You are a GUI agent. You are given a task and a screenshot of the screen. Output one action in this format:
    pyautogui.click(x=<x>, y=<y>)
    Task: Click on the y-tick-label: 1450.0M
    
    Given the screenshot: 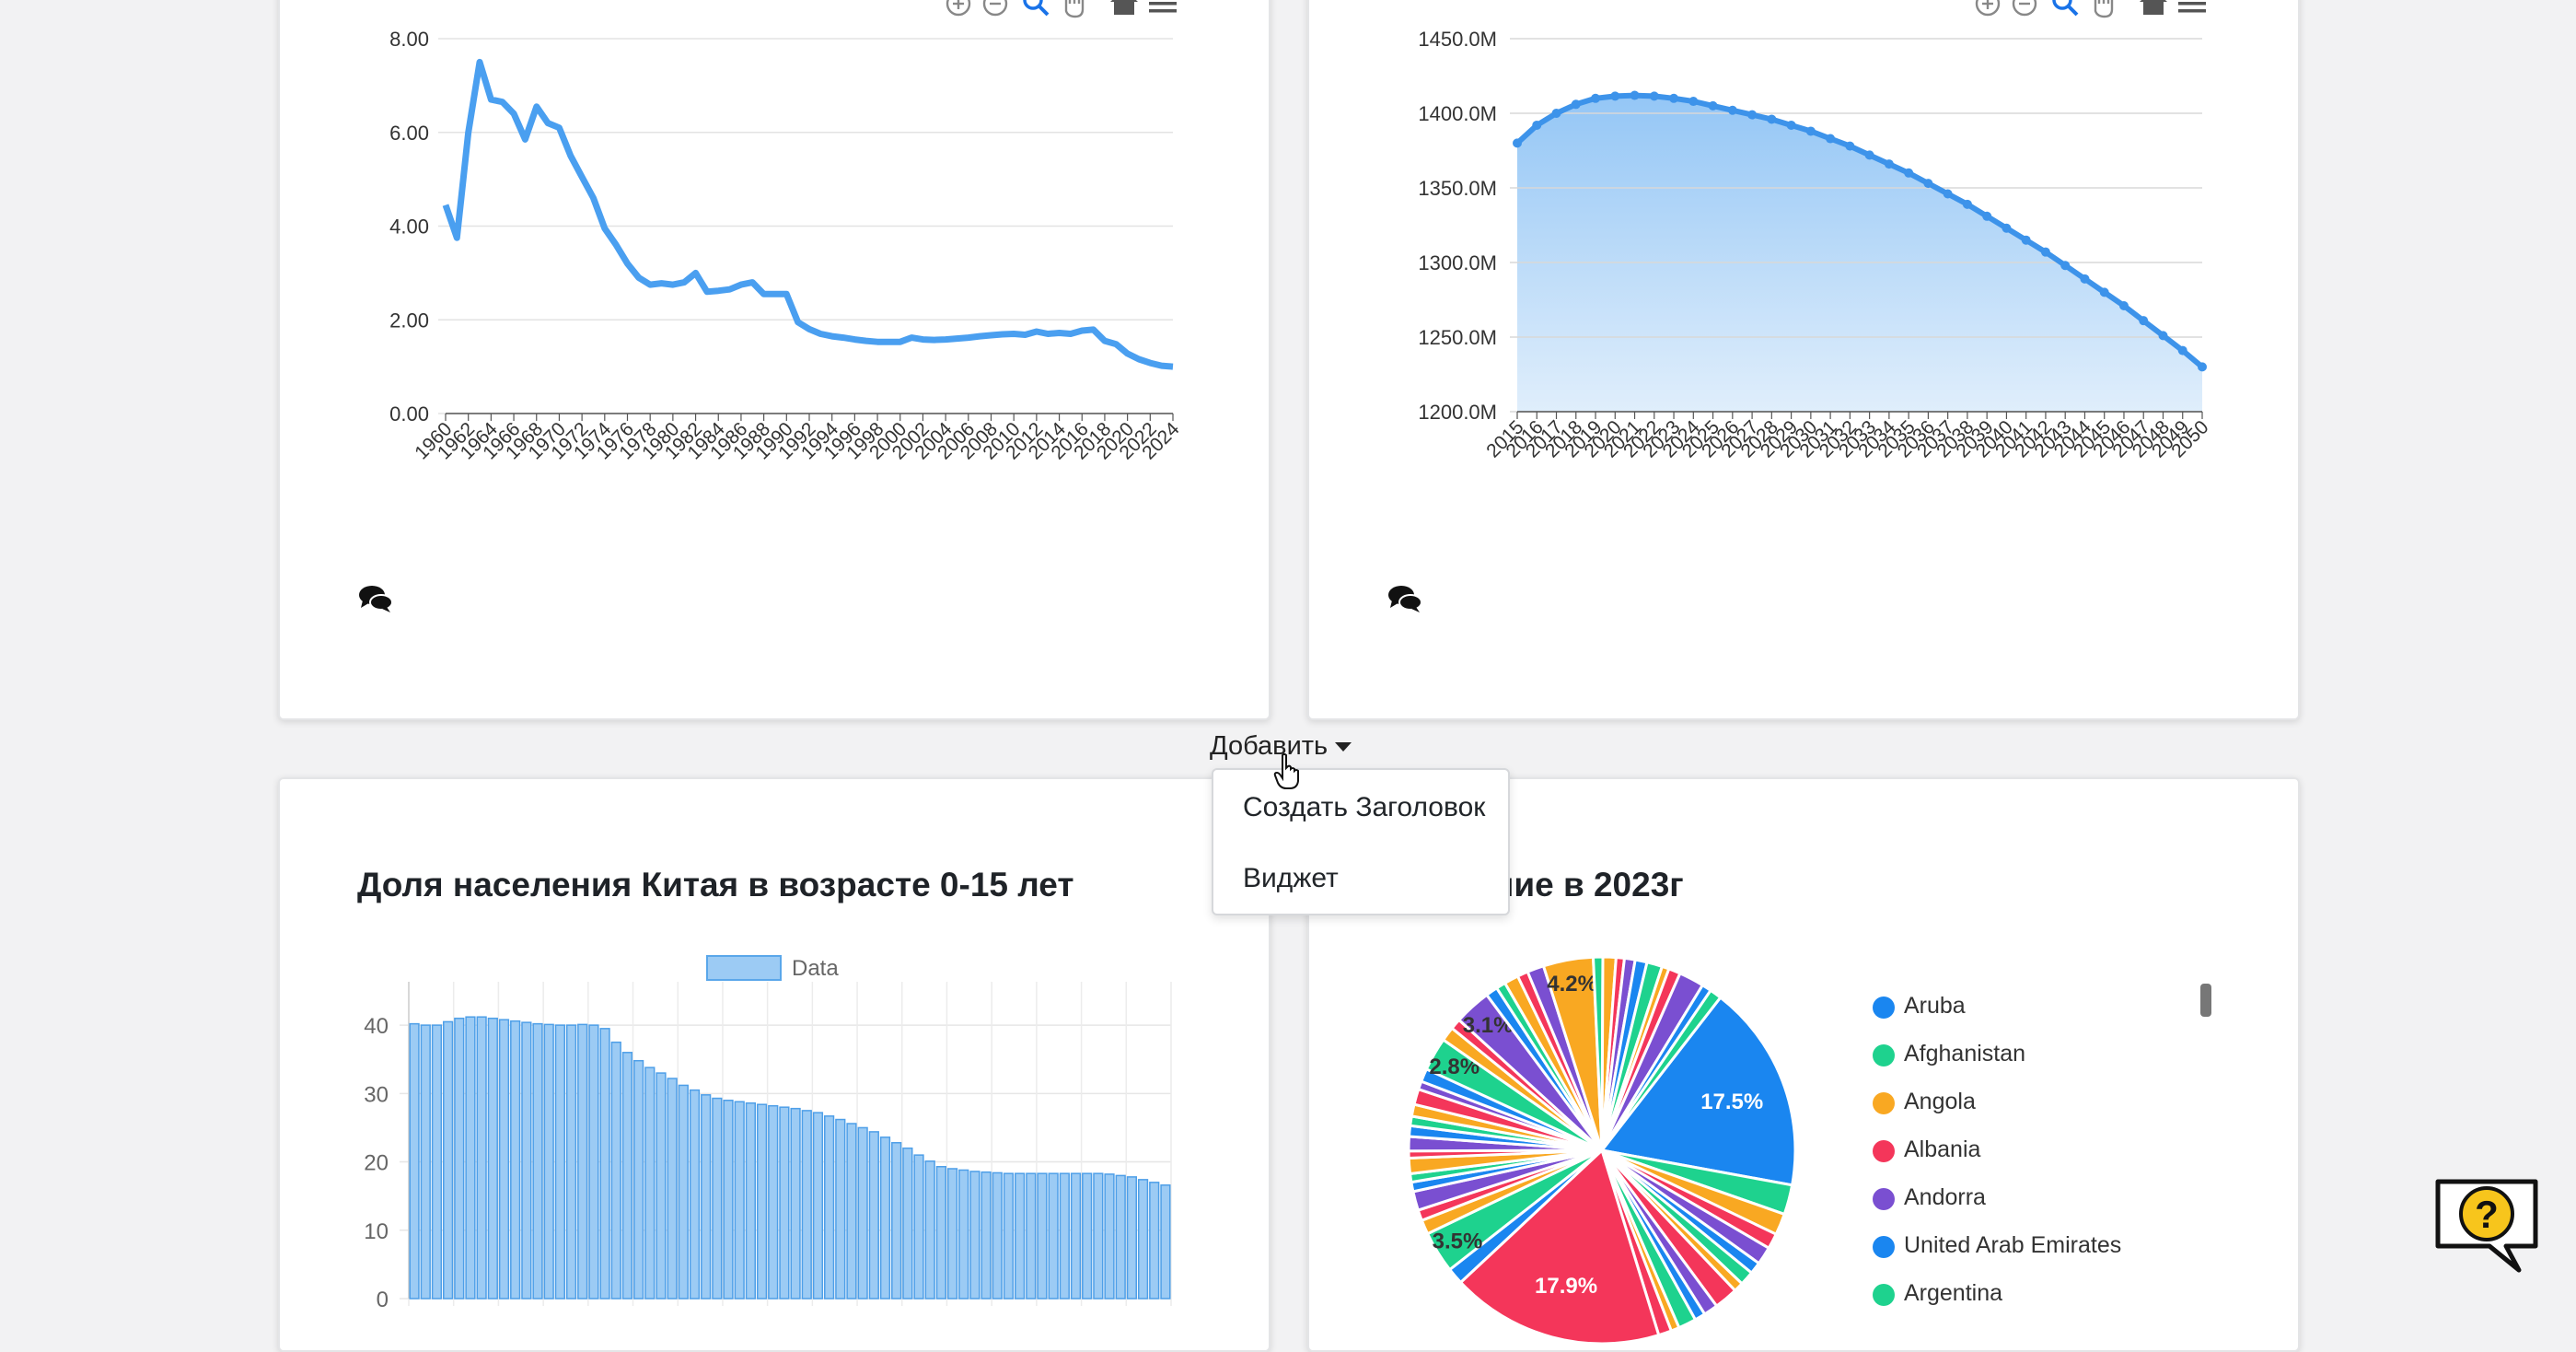 What is the action you would take?
    pyautogui.click(x=1457, y=40)
    